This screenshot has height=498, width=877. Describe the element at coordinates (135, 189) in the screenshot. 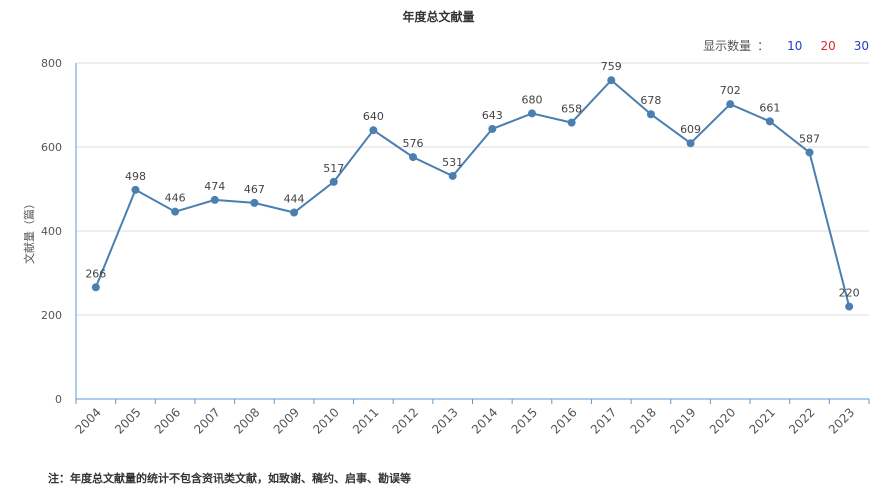

I see `data-point-2005` at that location.